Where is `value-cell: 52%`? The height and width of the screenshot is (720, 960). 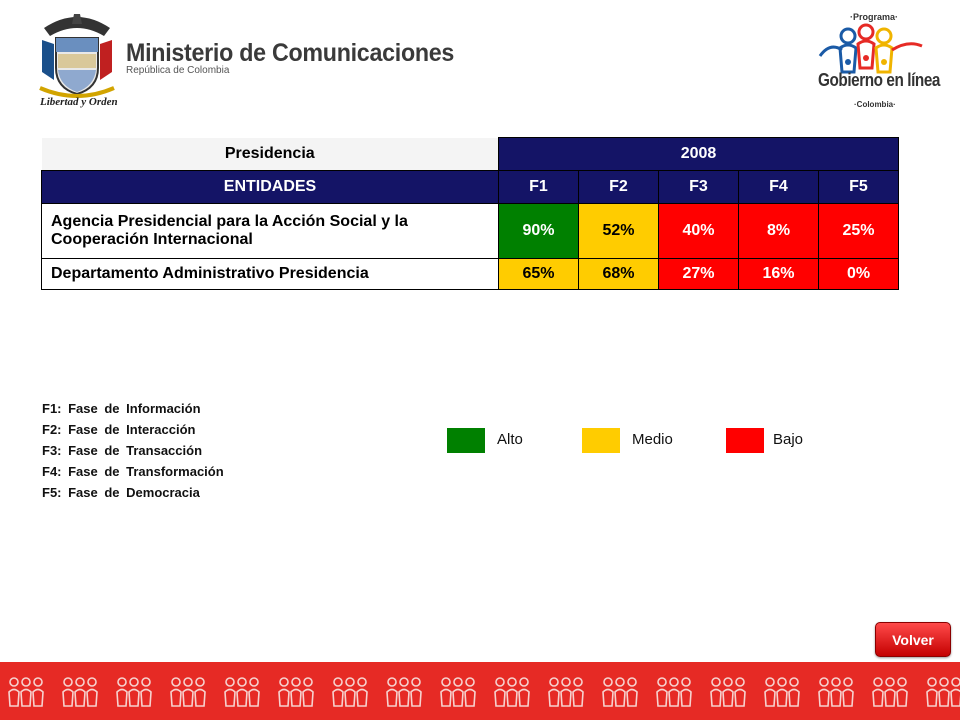
value-cell: 52% is located at coordinates (618, 231).